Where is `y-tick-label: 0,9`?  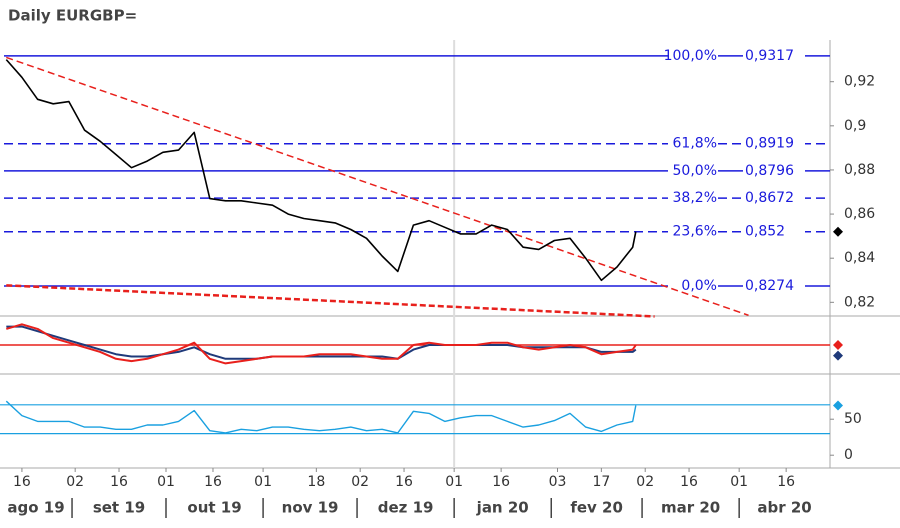 y-tick-label: 0,9 is located at coordinates (855, 126).